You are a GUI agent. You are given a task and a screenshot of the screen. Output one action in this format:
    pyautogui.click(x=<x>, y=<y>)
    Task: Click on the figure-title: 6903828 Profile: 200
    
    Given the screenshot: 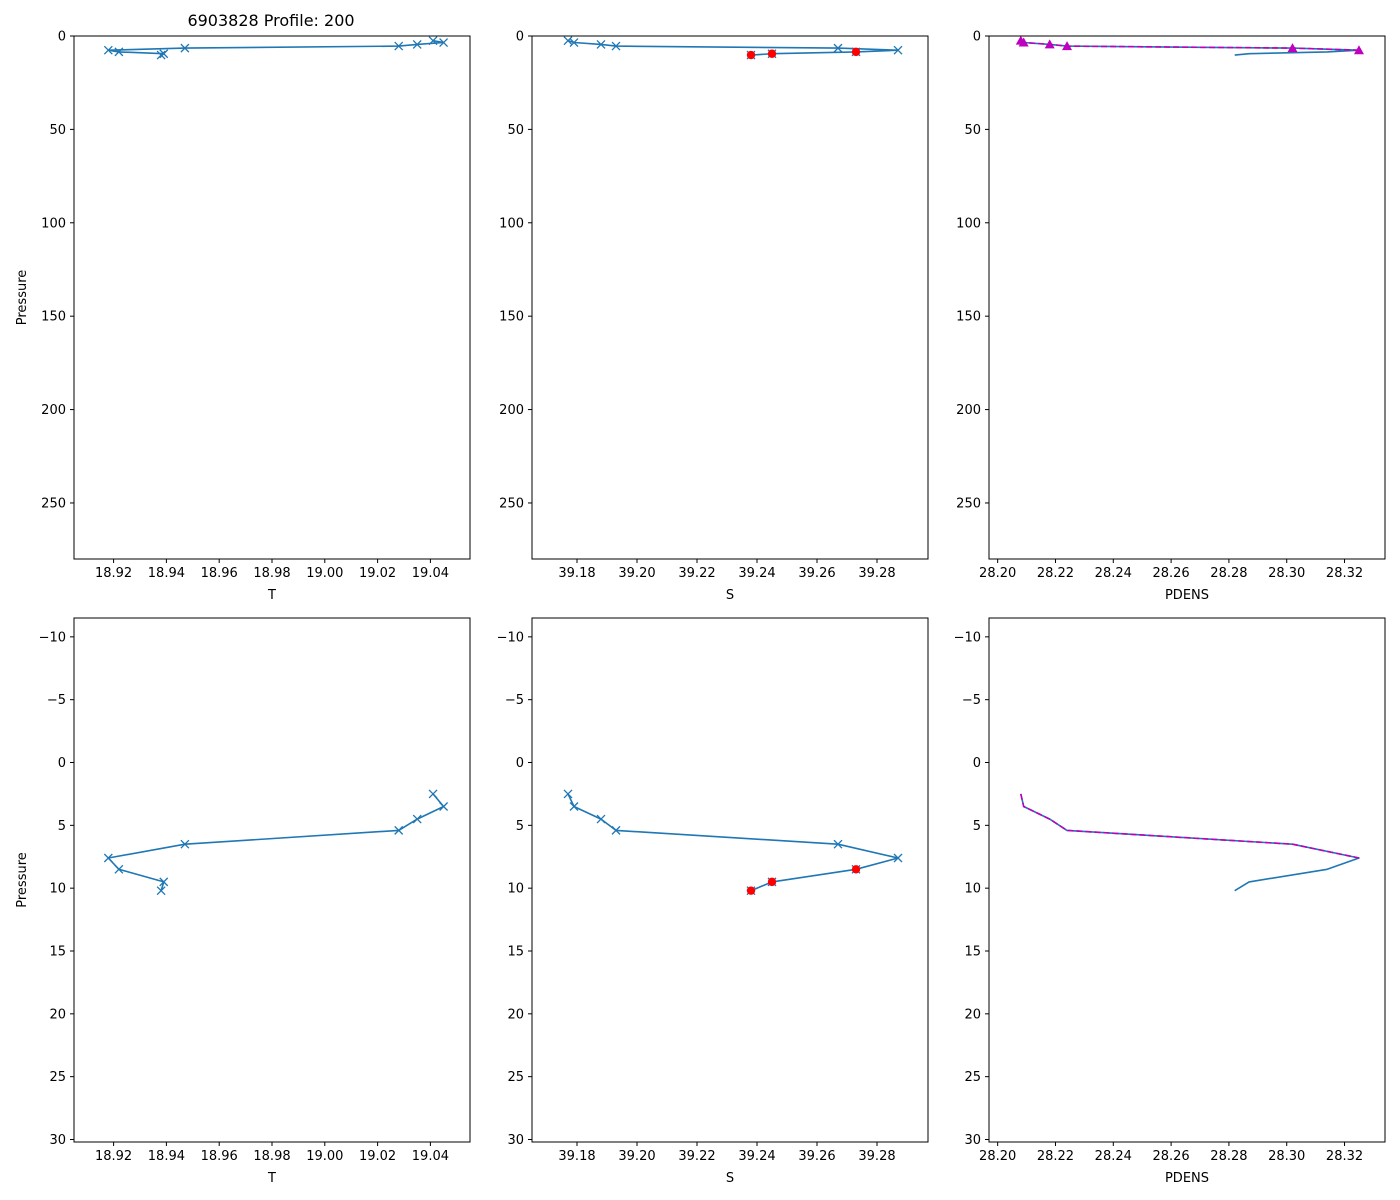 What is the action you would take?
    pyautogui.click(x=270, y=20)
    